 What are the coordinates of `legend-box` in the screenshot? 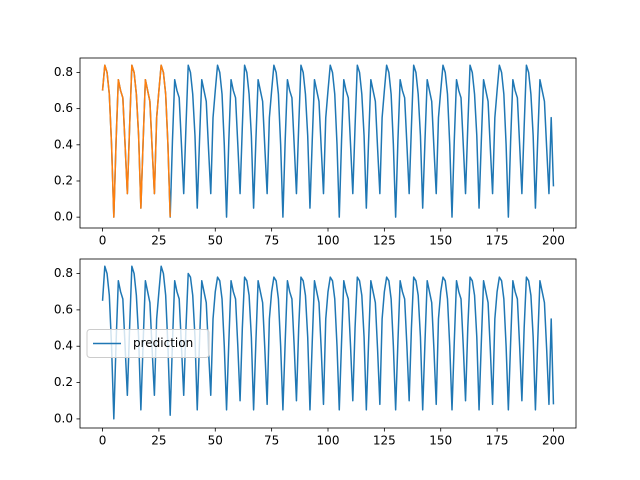 It's located at (148, 343).